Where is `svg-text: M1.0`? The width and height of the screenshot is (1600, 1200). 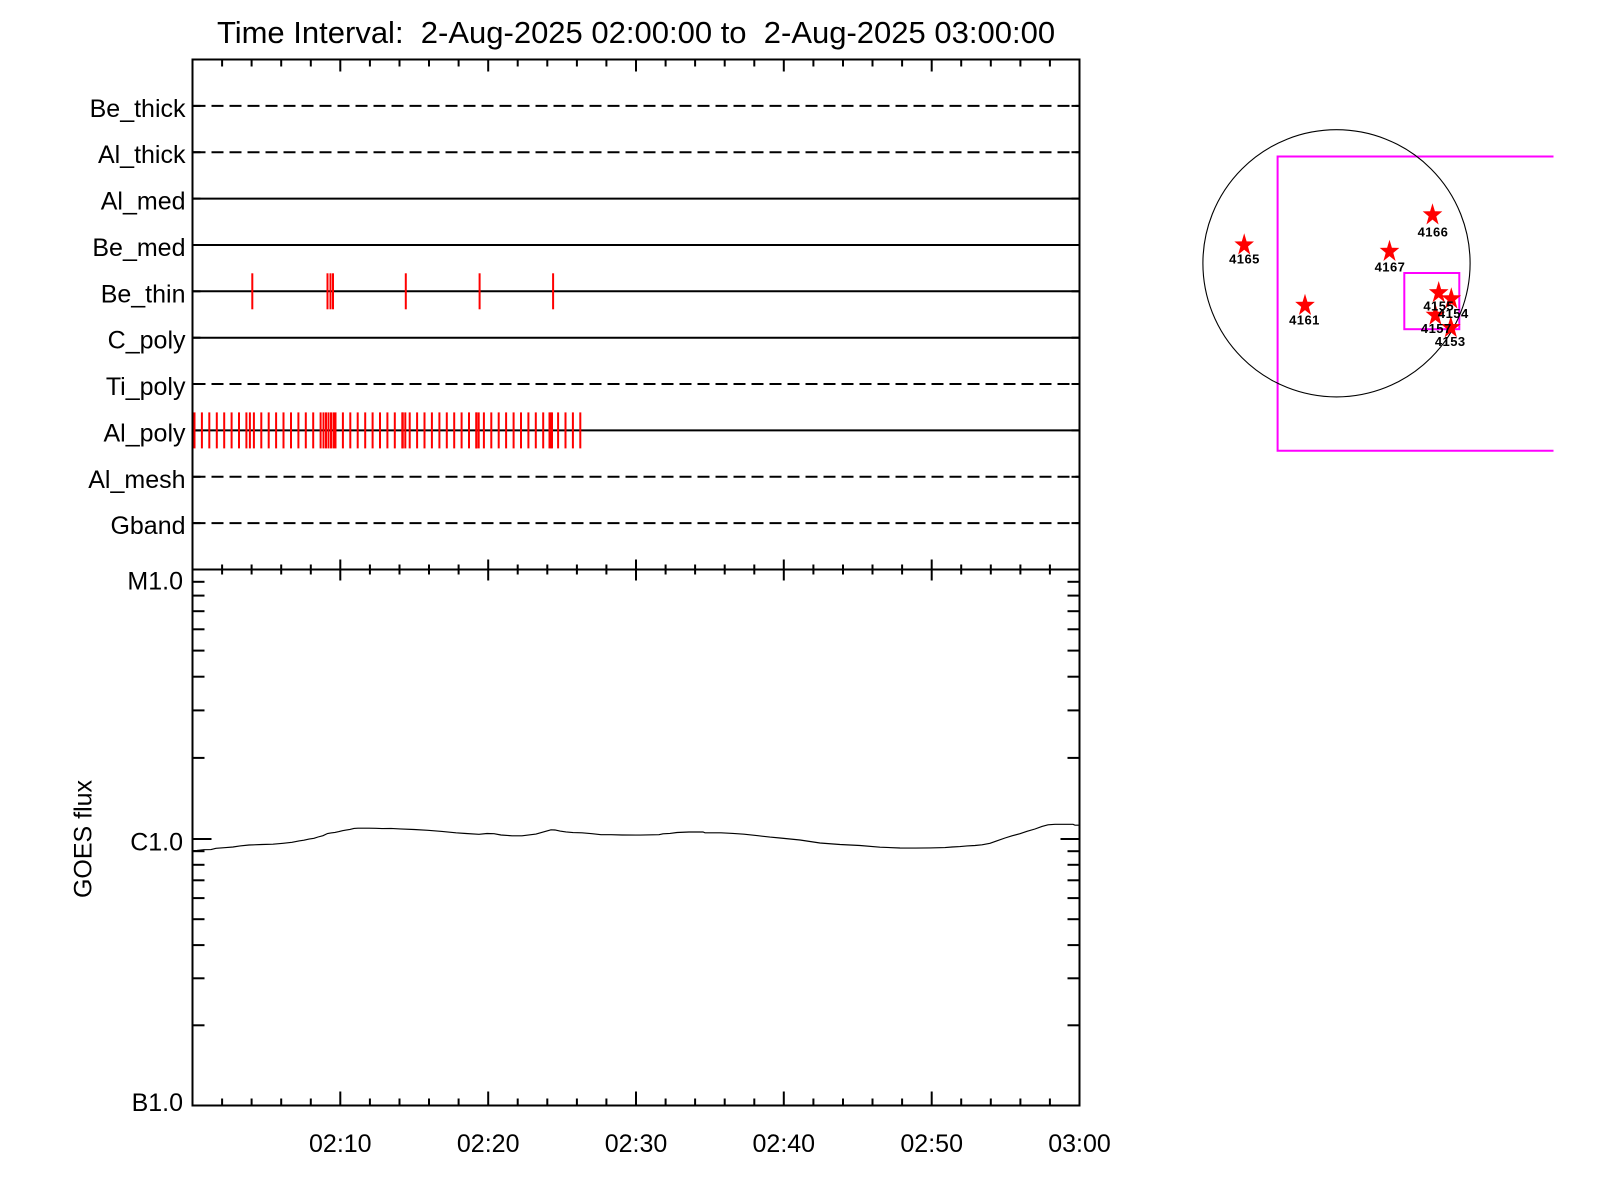 svg-text: M1.0 is located at coordinates (155, 582).